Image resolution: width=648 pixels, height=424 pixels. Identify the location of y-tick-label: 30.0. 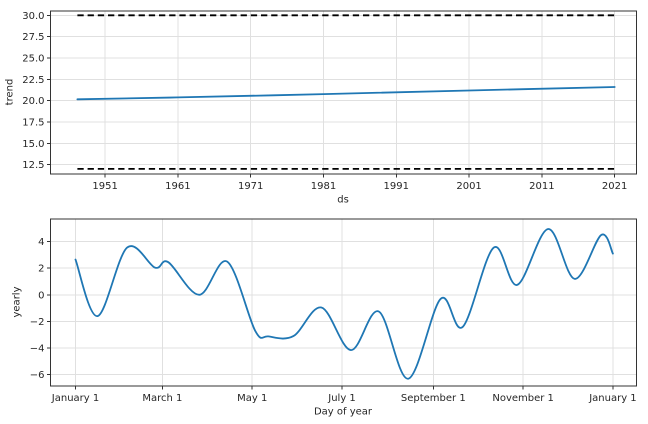
(33, 16).